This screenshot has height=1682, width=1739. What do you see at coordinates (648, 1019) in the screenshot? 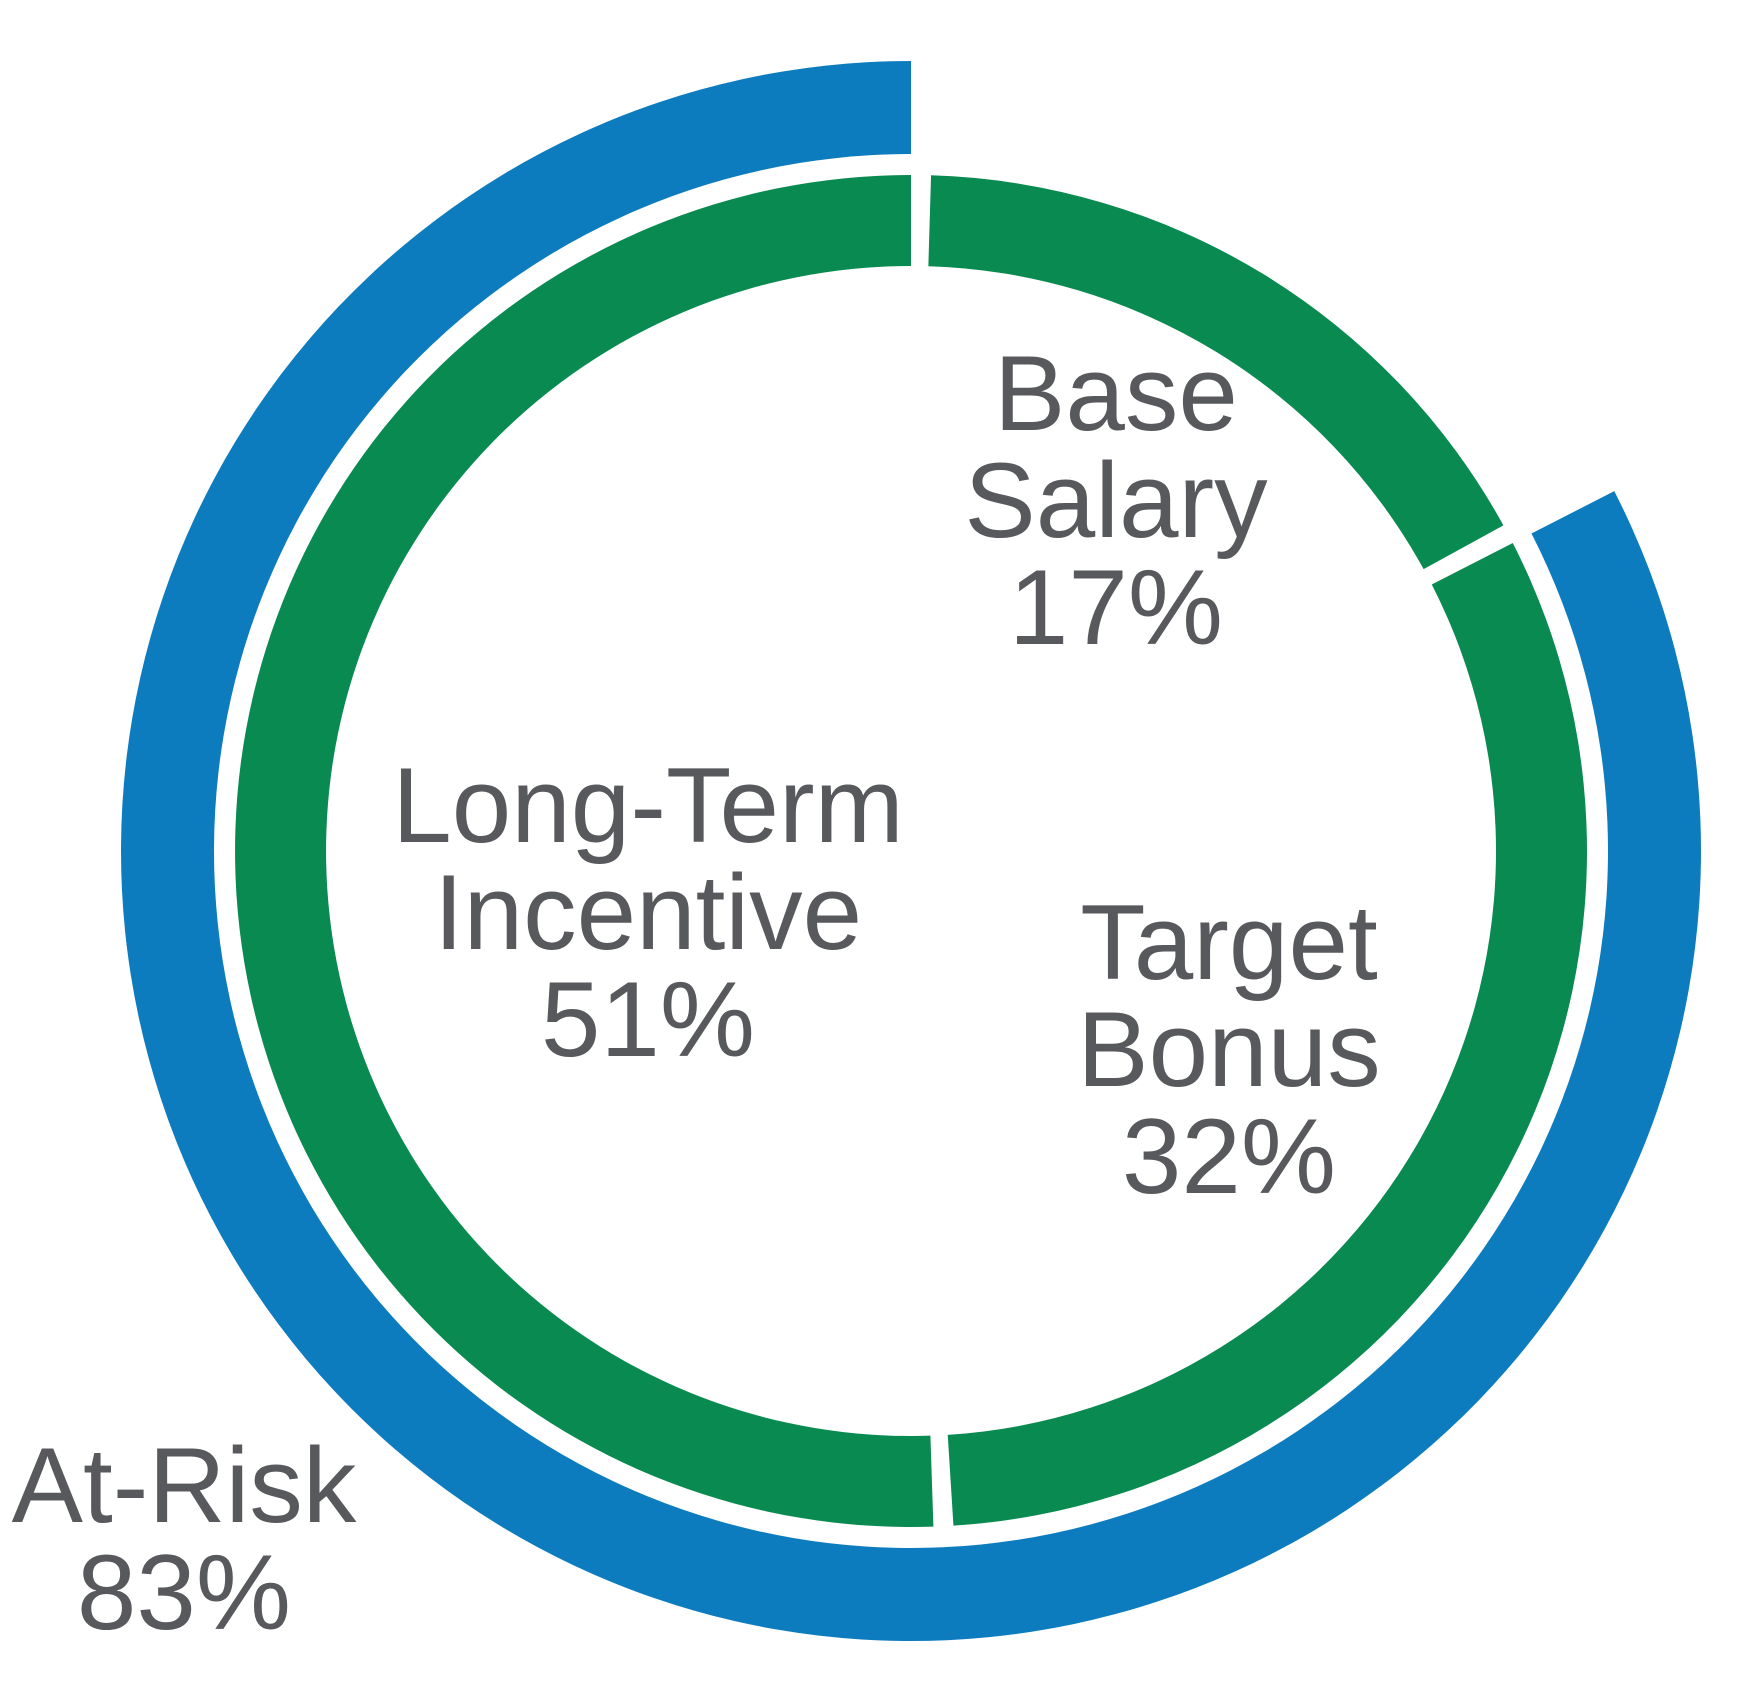
I see `label-value: 51%` at bounding box center [648, 1019].